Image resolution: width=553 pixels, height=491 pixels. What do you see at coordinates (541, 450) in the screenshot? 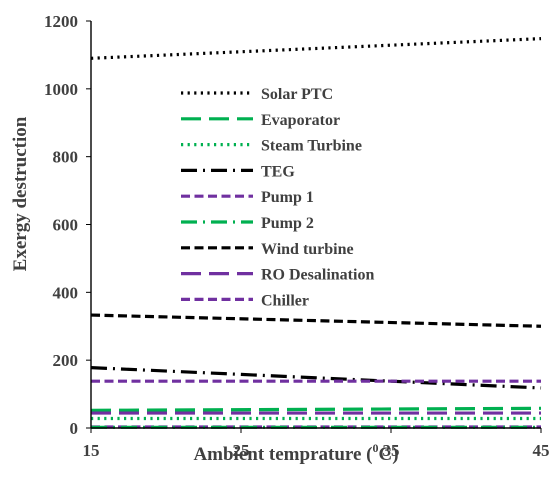
I see `x-tick-label: 45` at bounding box center [541, 450].